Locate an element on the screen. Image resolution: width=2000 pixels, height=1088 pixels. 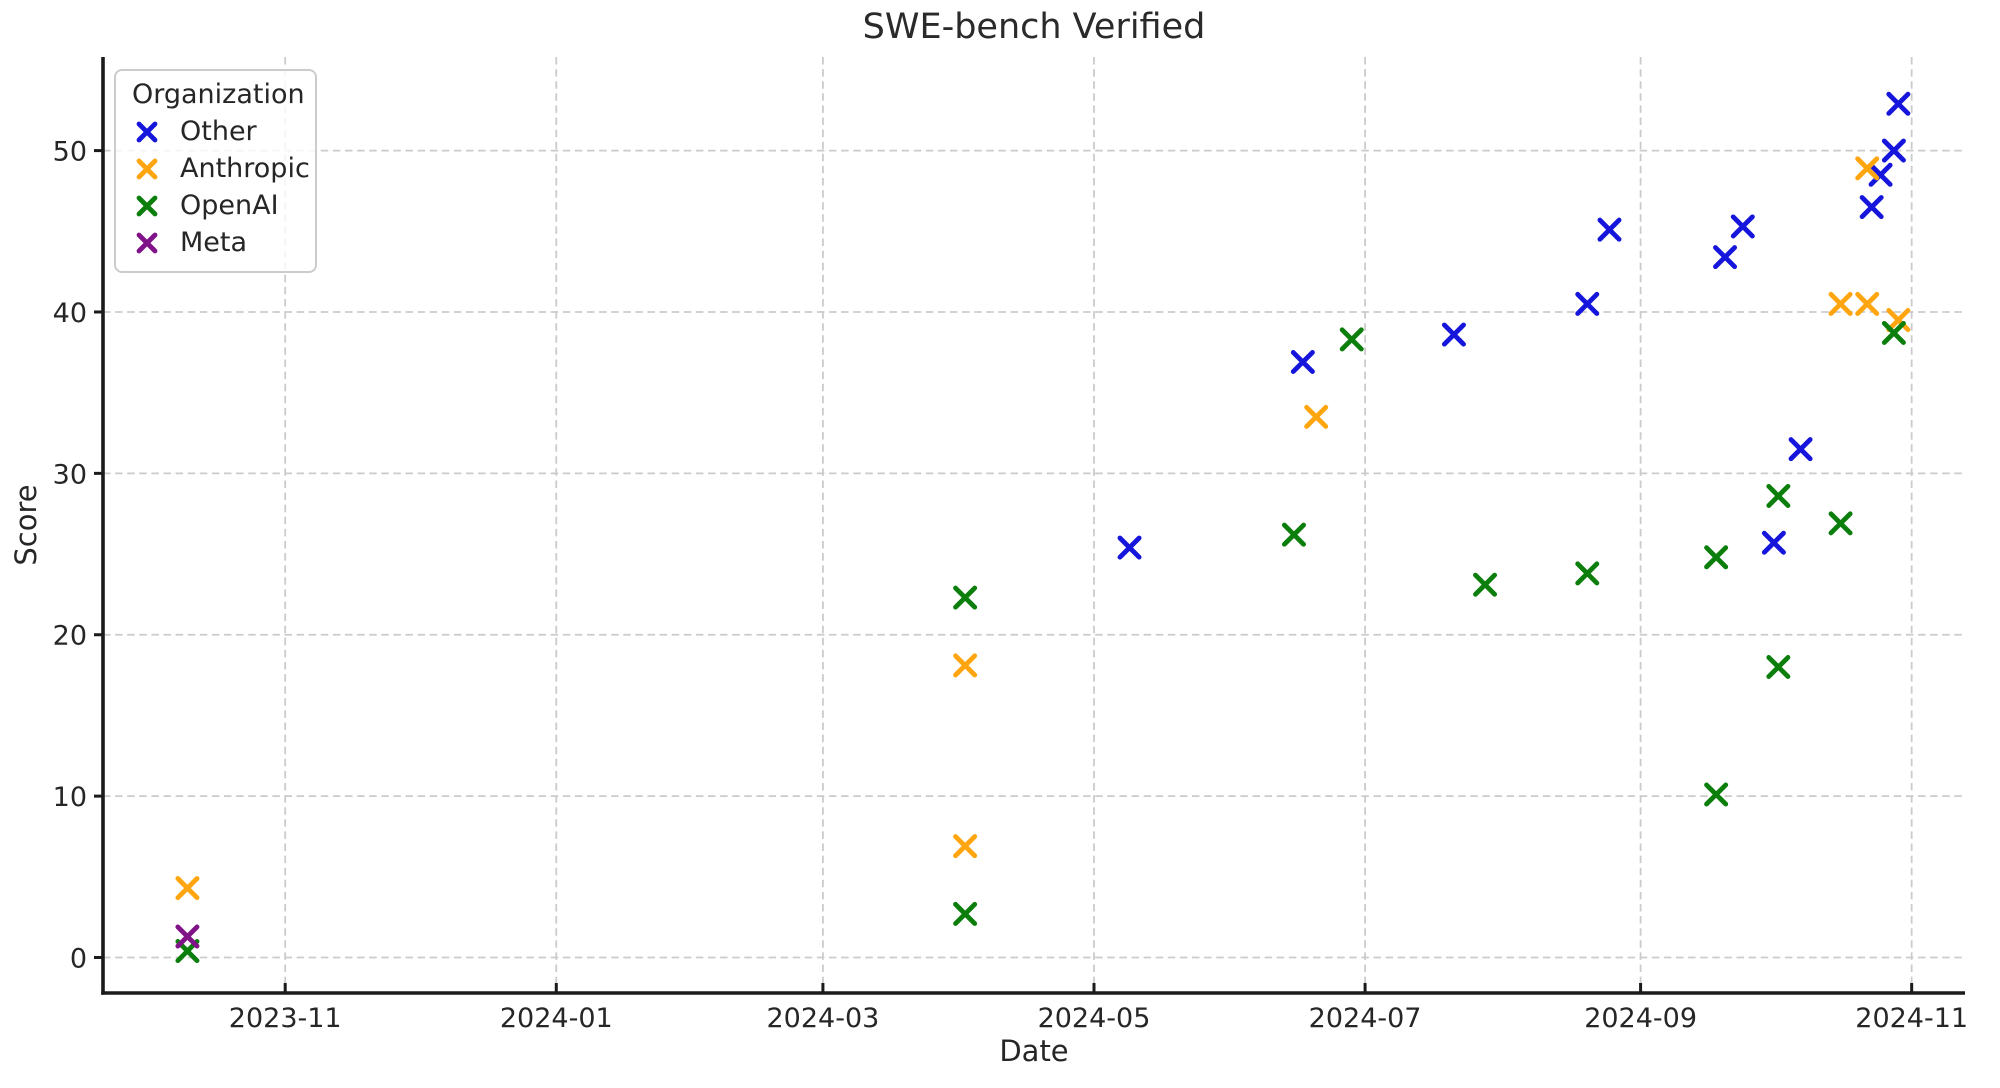
x-tick-label: 2024-01 is located at coordinates (556, 1018).